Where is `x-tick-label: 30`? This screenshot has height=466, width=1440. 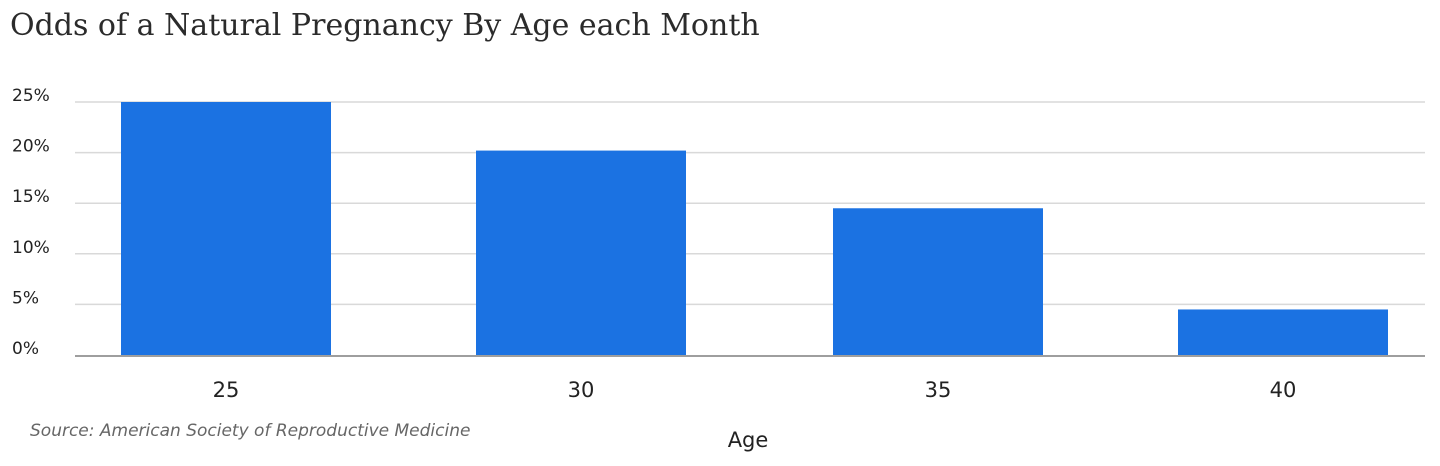
x-tick-label: 30 is located at coordinates (581, 390).